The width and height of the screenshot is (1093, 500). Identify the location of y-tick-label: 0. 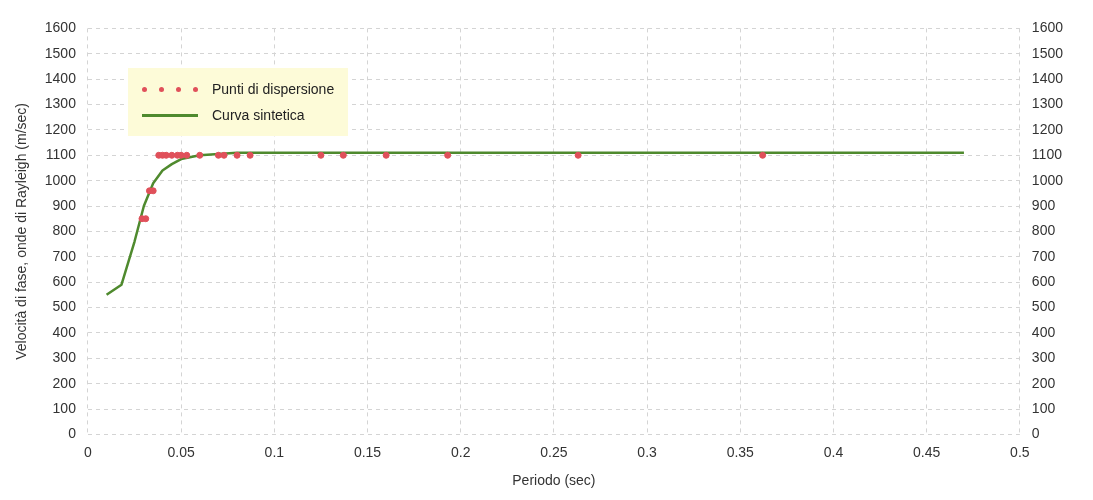
(72, 433).